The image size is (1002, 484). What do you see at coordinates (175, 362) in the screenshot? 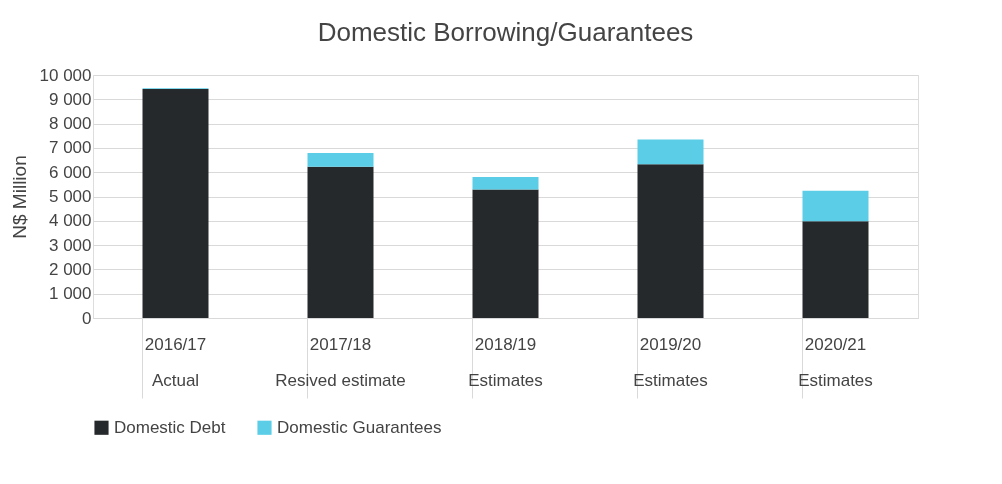
I see `x-tick-label: 2016/17 Actual` at bounding box center [175, 362].